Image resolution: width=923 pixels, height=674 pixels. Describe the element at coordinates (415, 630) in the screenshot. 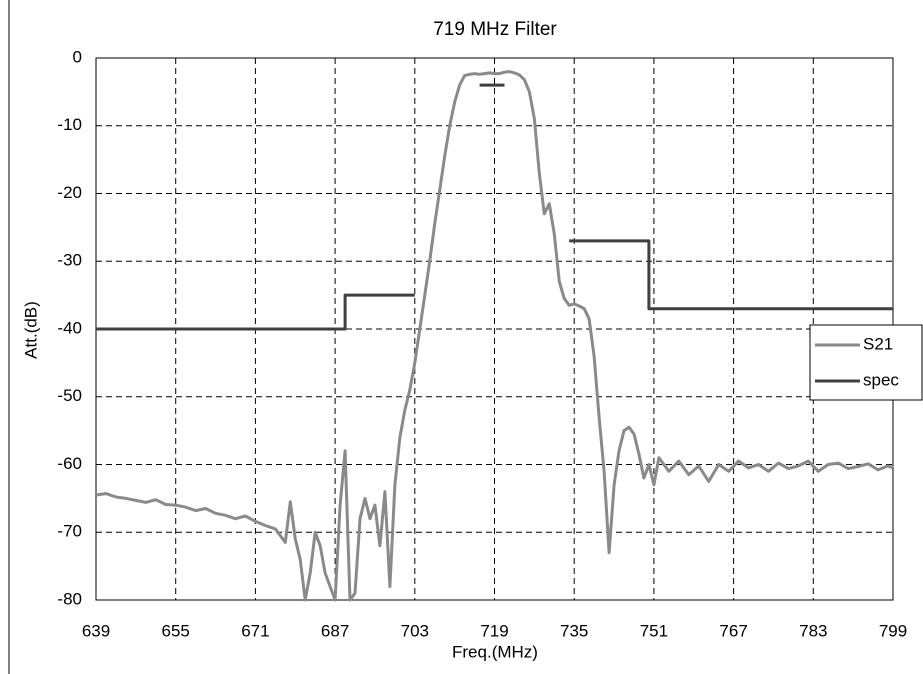

I see `x-tick-label: 703` at that location.